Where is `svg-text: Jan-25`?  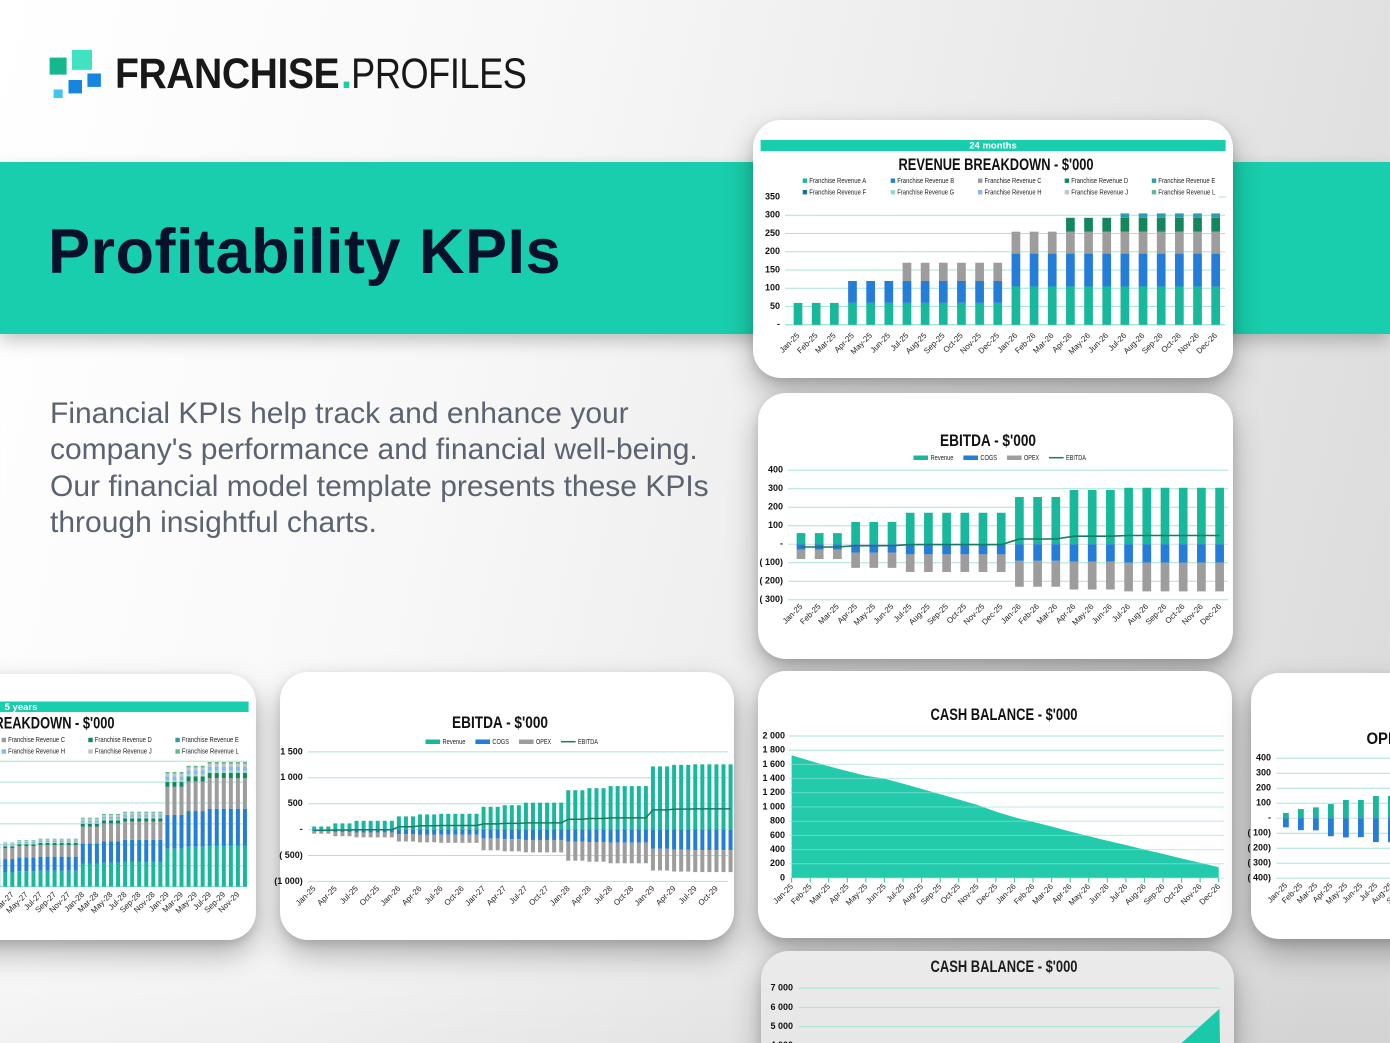 svg-text: Jan-25 is located at coordinates (306, 896).